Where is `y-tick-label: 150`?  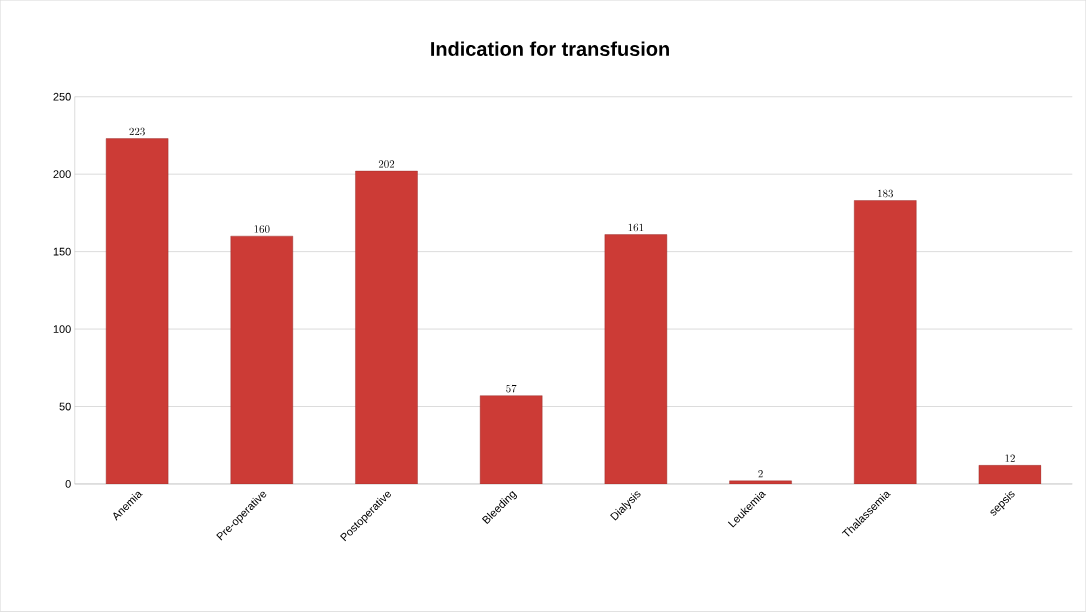
y-tick-label: 150 is located at coordinates (62, 251).